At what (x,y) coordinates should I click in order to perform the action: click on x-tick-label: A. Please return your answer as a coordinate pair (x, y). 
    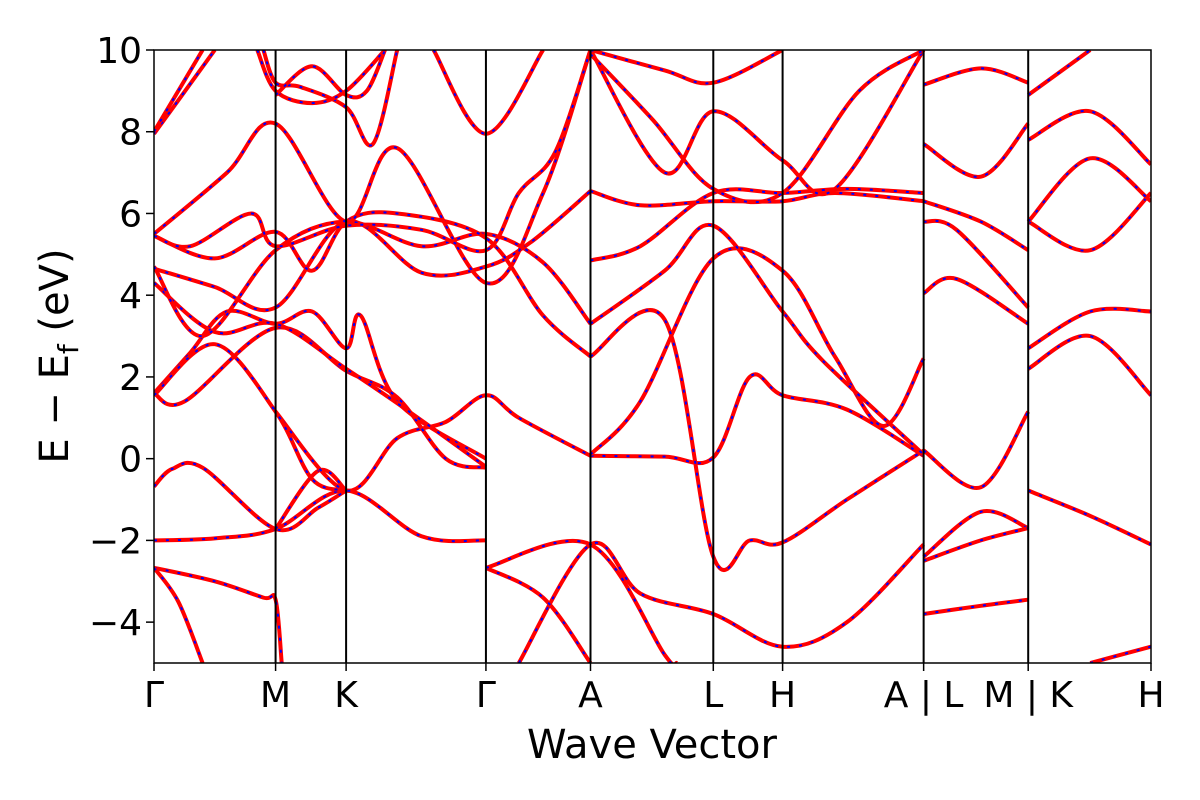
    Looking at the image, I should click on (590, 695).